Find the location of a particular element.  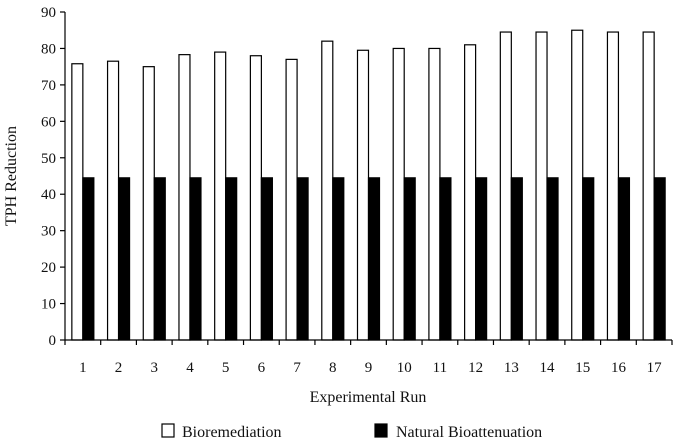

y-tick-label: 40 is located at coordinates (48, 195).